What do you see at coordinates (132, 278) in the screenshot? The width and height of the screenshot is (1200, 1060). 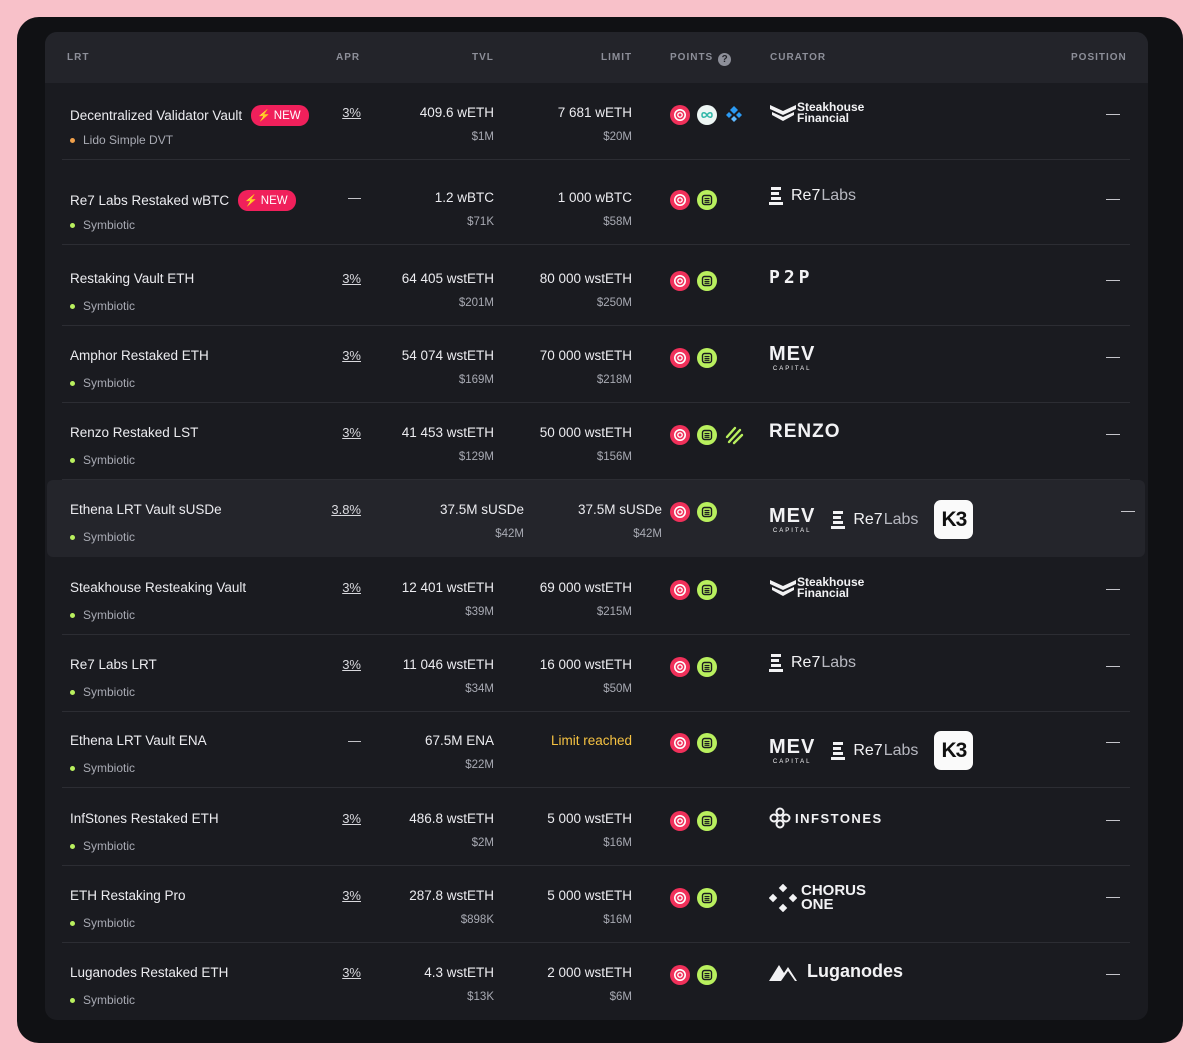 I see `vault-name: Restaking Vault ETH` at bounding box center [132, 278].